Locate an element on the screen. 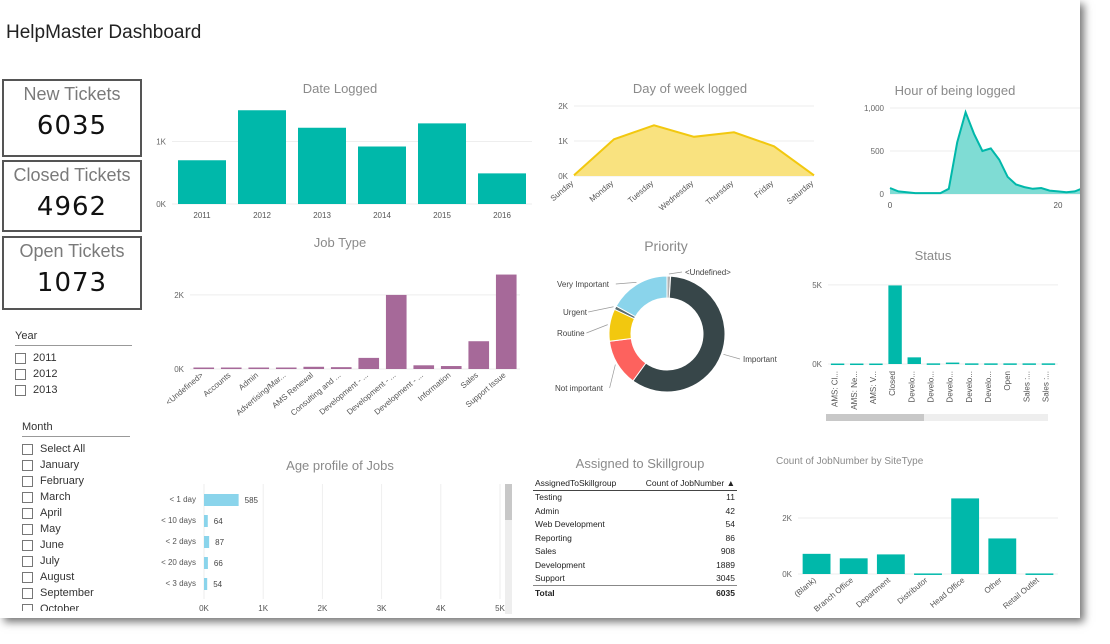  x-tick-label: Closed is located at coordinates (892, 383).